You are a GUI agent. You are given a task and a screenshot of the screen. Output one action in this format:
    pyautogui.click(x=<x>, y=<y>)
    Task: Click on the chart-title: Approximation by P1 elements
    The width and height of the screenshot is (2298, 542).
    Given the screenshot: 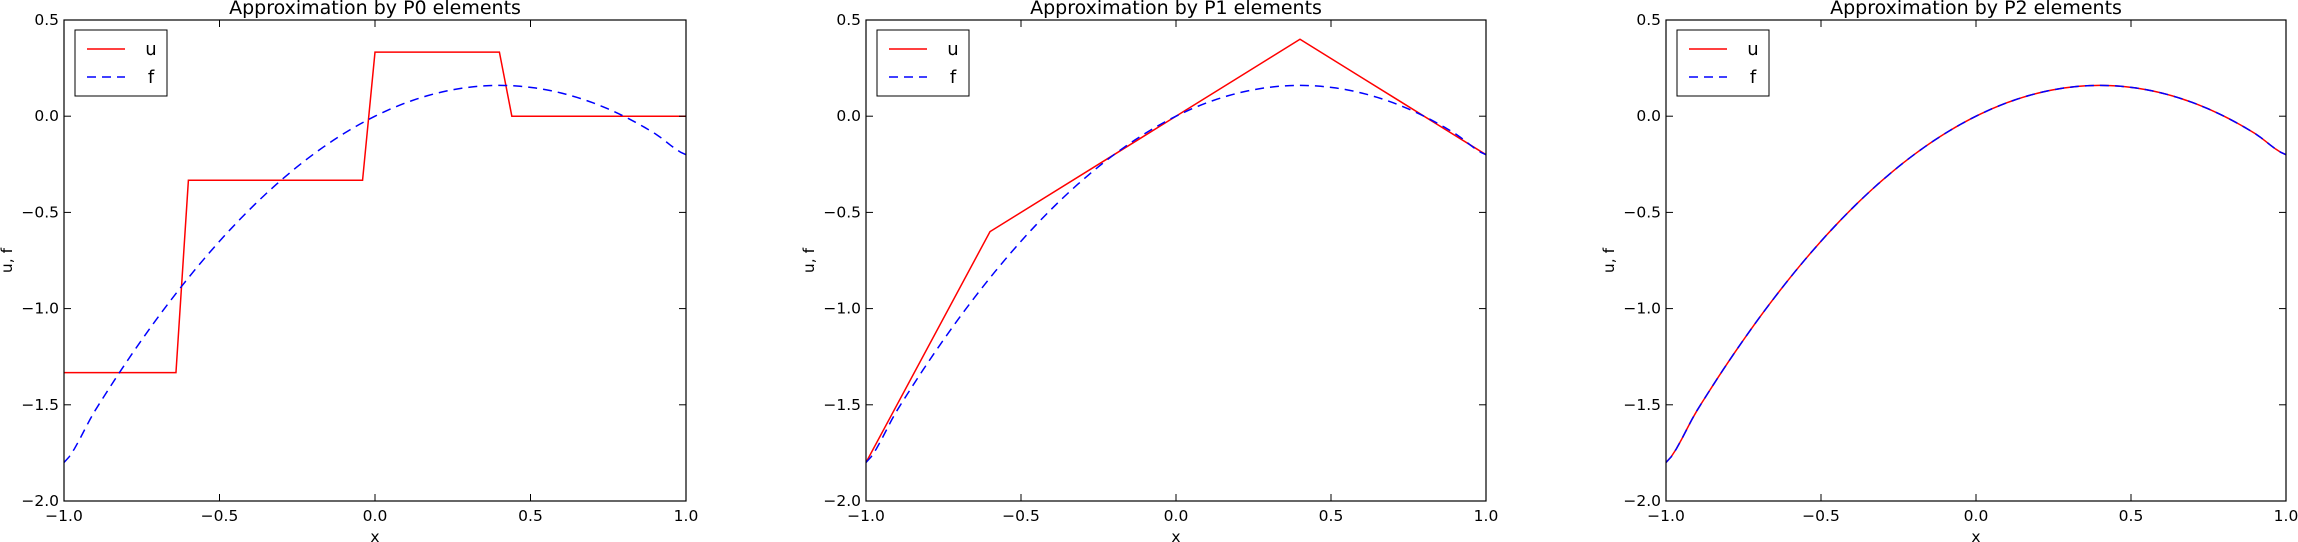 What is the action you would take?
    pyautogui.click(x=1176, y=9)
    